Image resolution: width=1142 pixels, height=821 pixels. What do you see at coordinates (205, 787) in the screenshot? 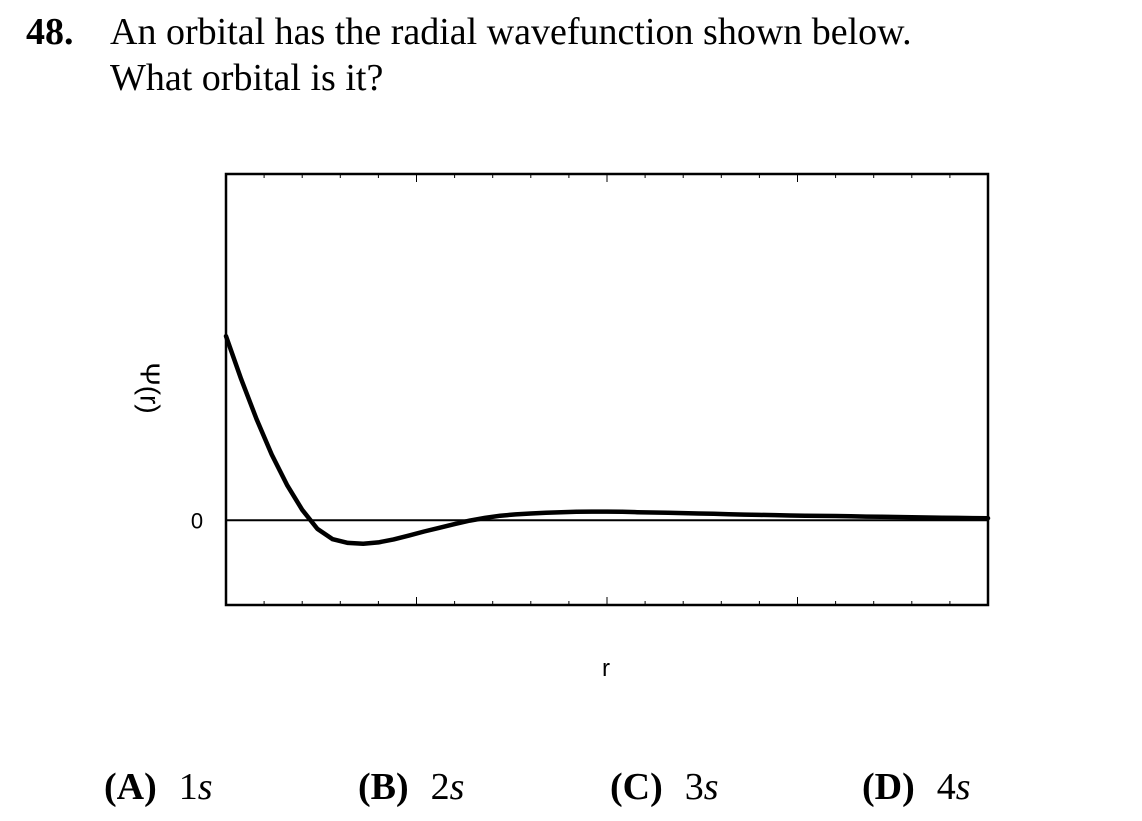
I see `choice-a-subshell: s` at bounding box center [205, 787].